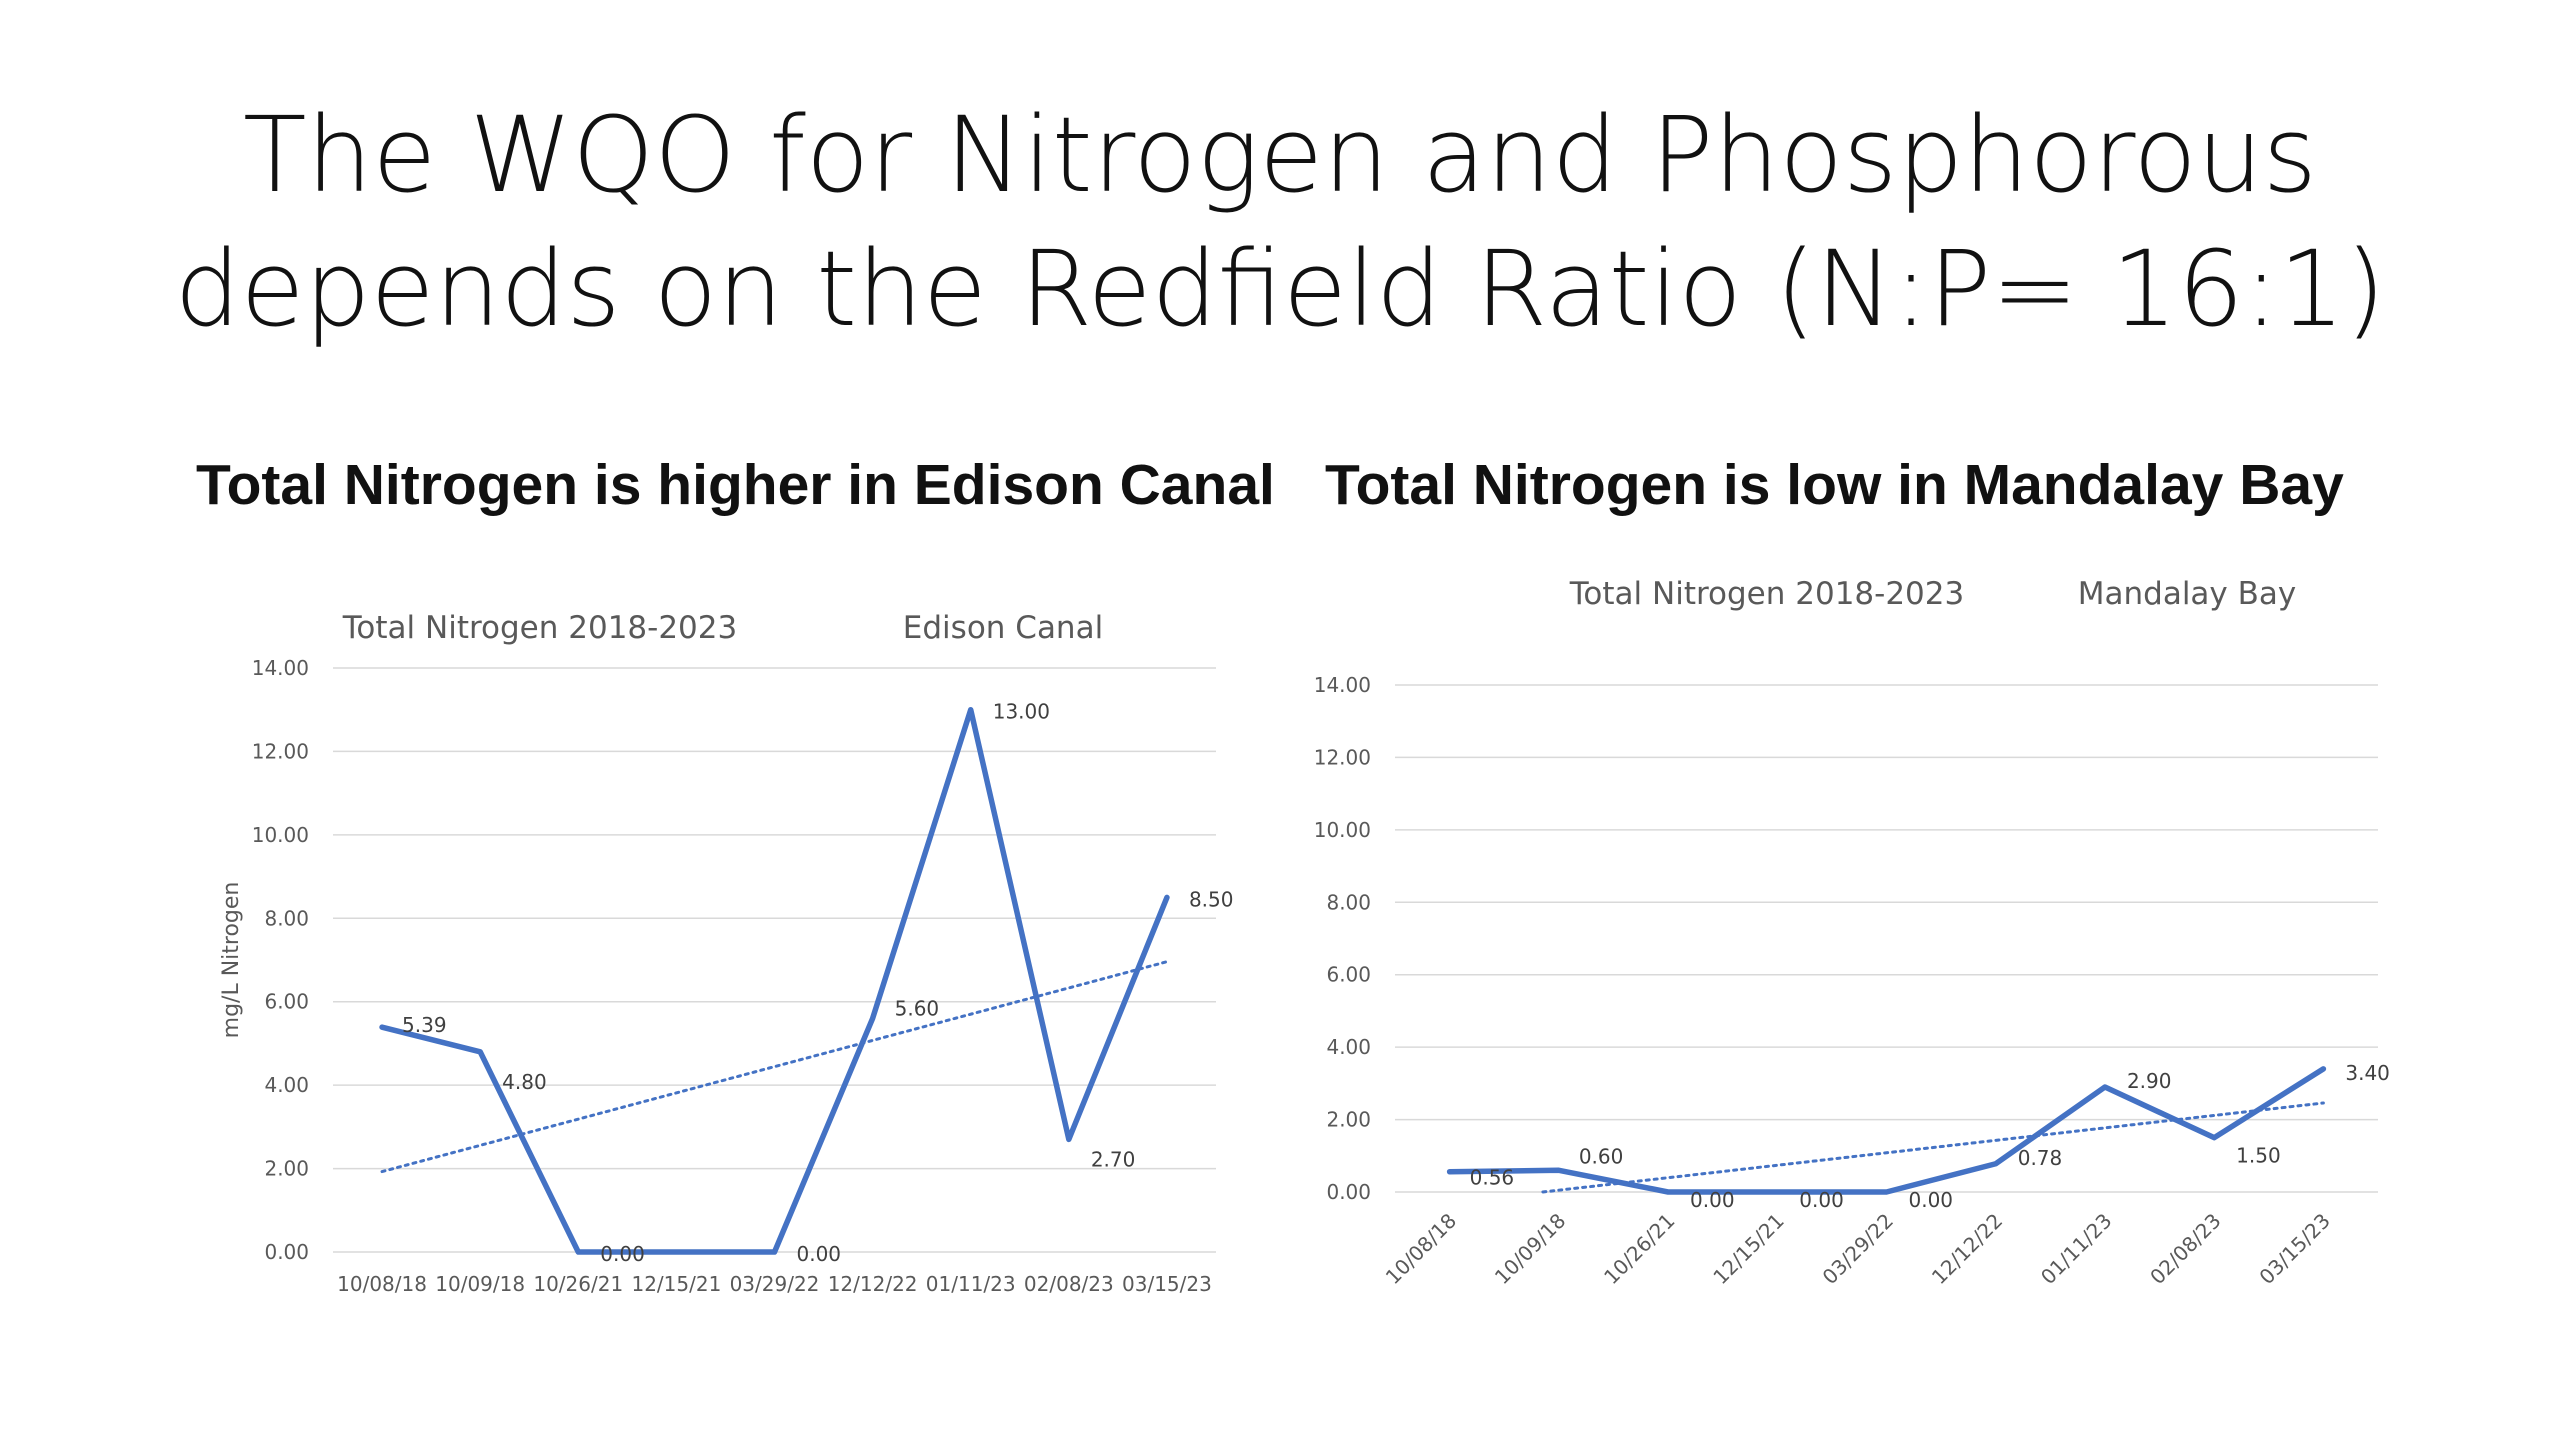 This screenshot has height=1440, width=2560. I want to click on data-label: 2.70, so click(1113, 1159).